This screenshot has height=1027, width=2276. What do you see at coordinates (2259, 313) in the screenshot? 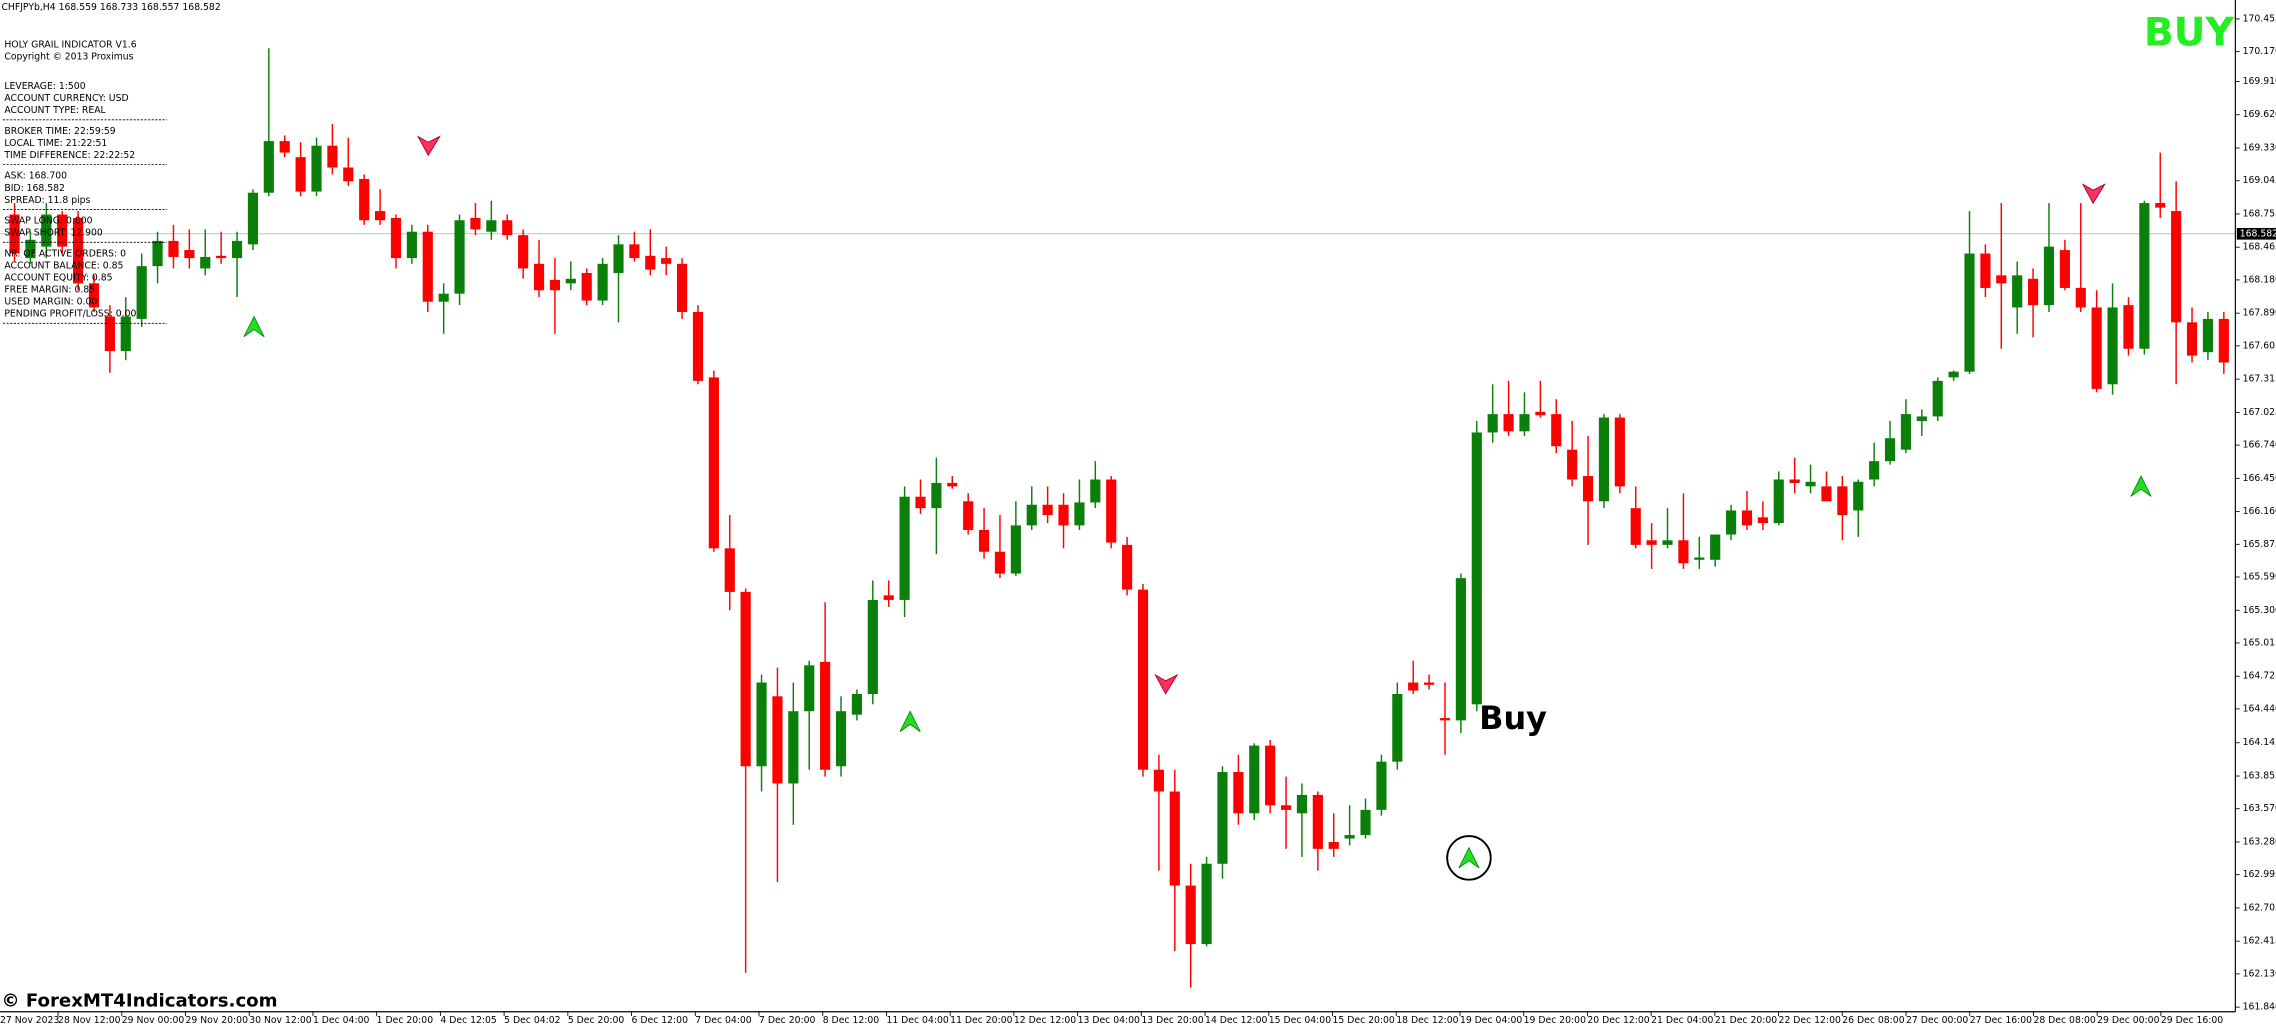
I see `y-tick-label: 167.890` at bounding box center [2259, 313].